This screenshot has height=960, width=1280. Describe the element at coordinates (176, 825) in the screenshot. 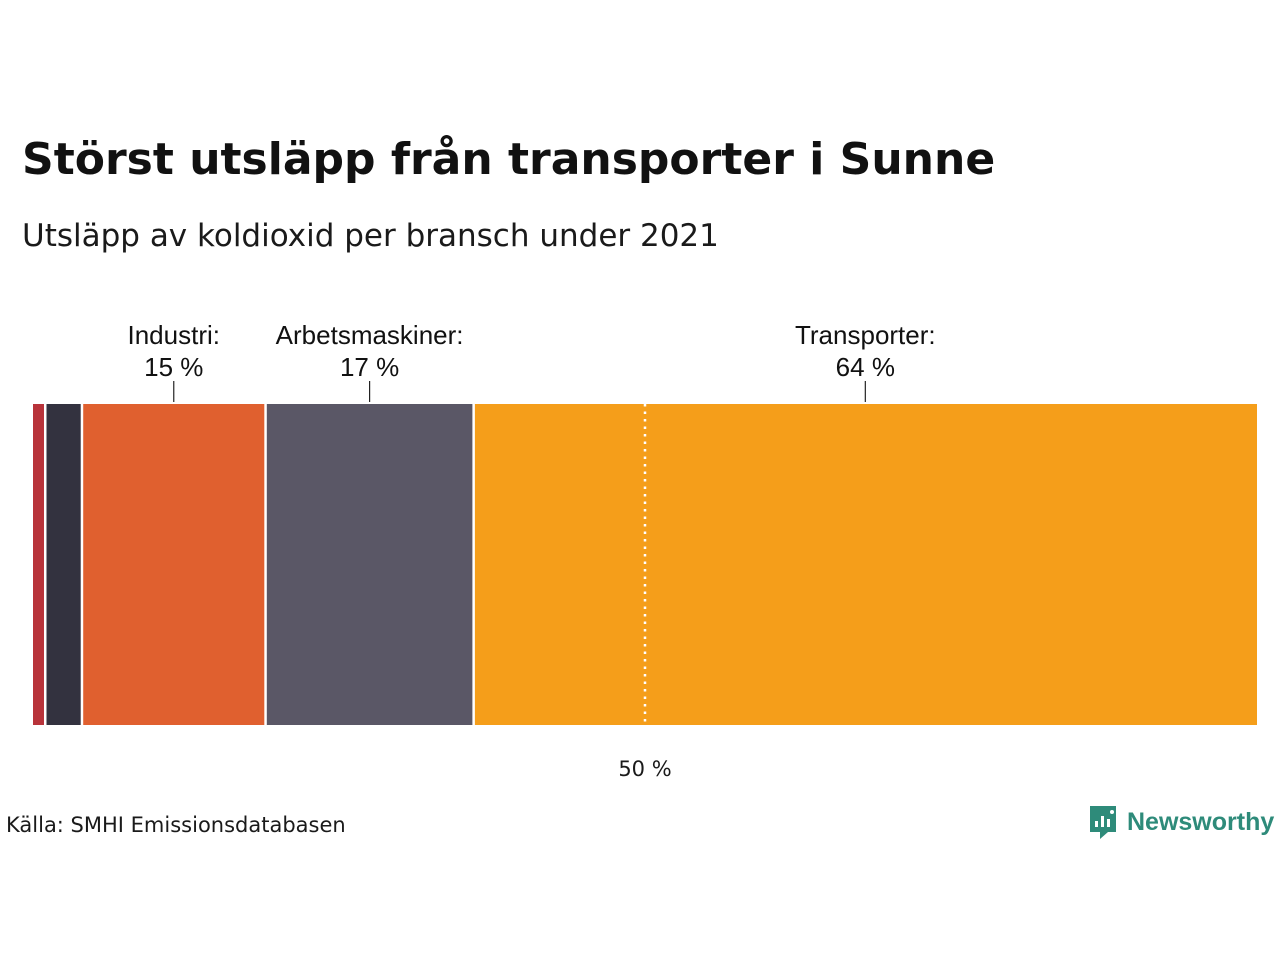

I see `source-note: Källa: SMHI Emissionsdatabasen` at that location.